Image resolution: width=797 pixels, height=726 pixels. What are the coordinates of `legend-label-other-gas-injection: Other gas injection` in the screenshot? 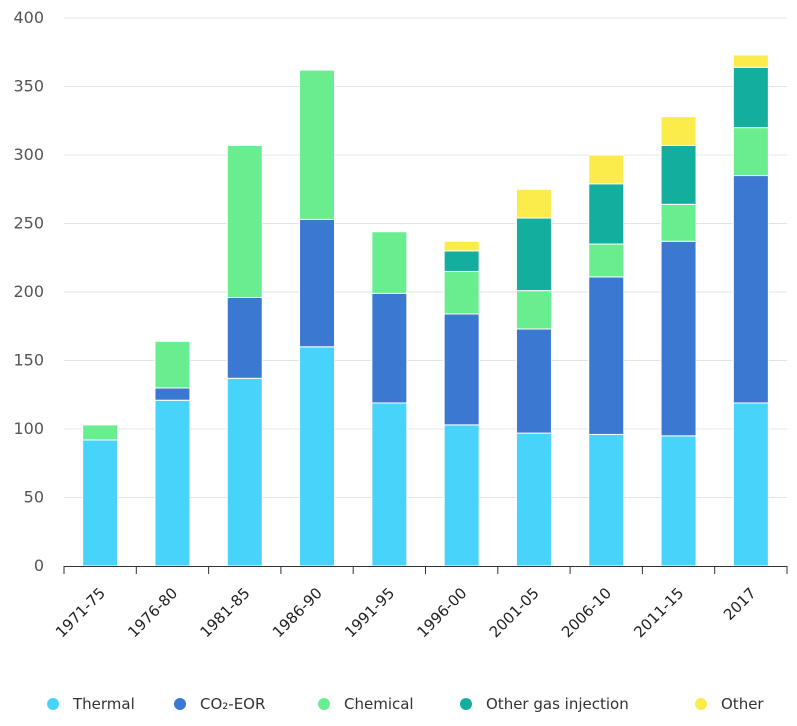 It's located at (557, 704).